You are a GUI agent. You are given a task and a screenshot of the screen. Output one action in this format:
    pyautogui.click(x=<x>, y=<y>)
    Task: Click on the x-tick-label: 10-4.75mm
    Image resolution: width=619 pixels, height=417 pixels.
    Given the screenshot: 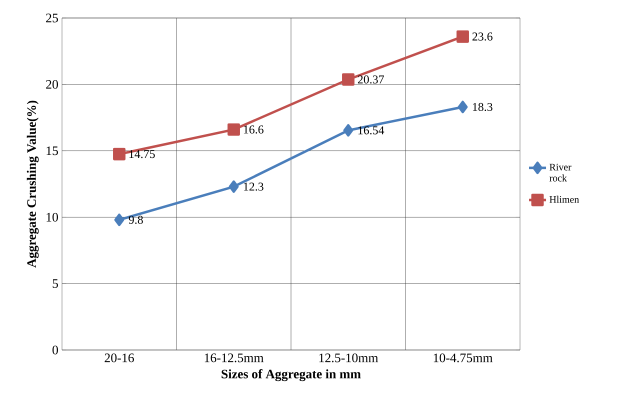 What is the action you would take?
    pyautogui.click(x=463, y=358)
    